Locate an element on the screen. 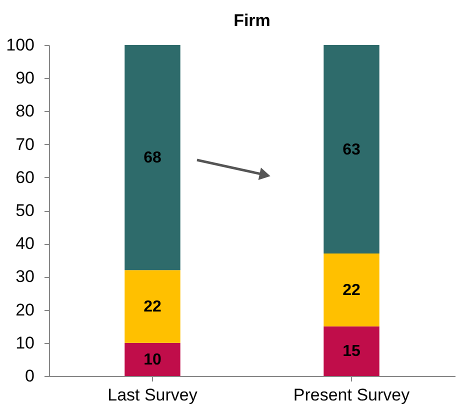 The width and height of the screenshot is (465, 408). y-tick-label: 50 is located at coordinates (25, 210).